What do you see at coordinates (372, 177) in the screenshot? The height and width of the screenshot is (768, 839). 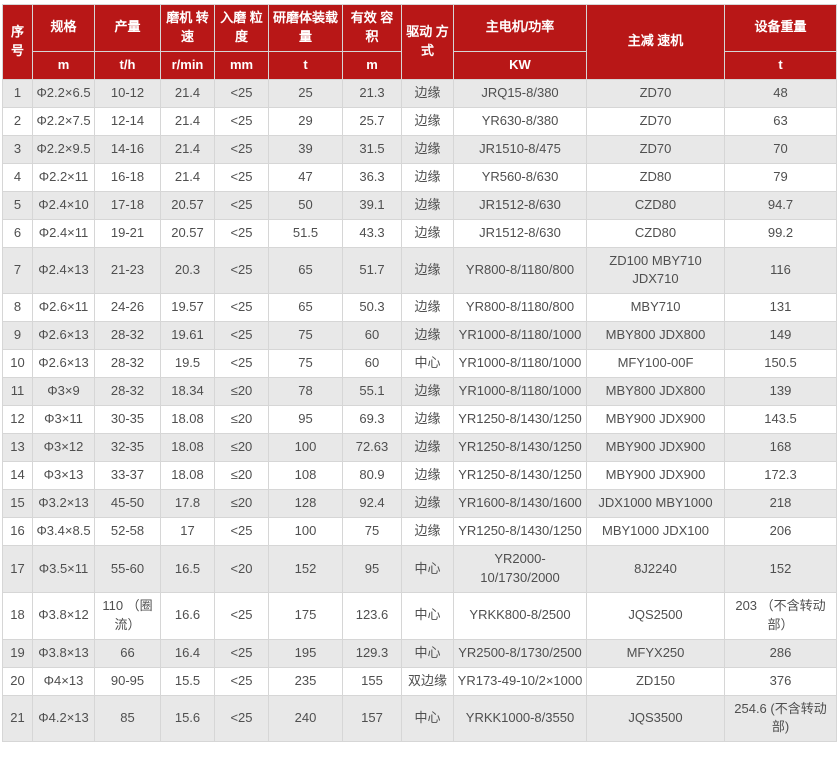 I see `cell-volume: 36.3` at bounding box center [372, 177].